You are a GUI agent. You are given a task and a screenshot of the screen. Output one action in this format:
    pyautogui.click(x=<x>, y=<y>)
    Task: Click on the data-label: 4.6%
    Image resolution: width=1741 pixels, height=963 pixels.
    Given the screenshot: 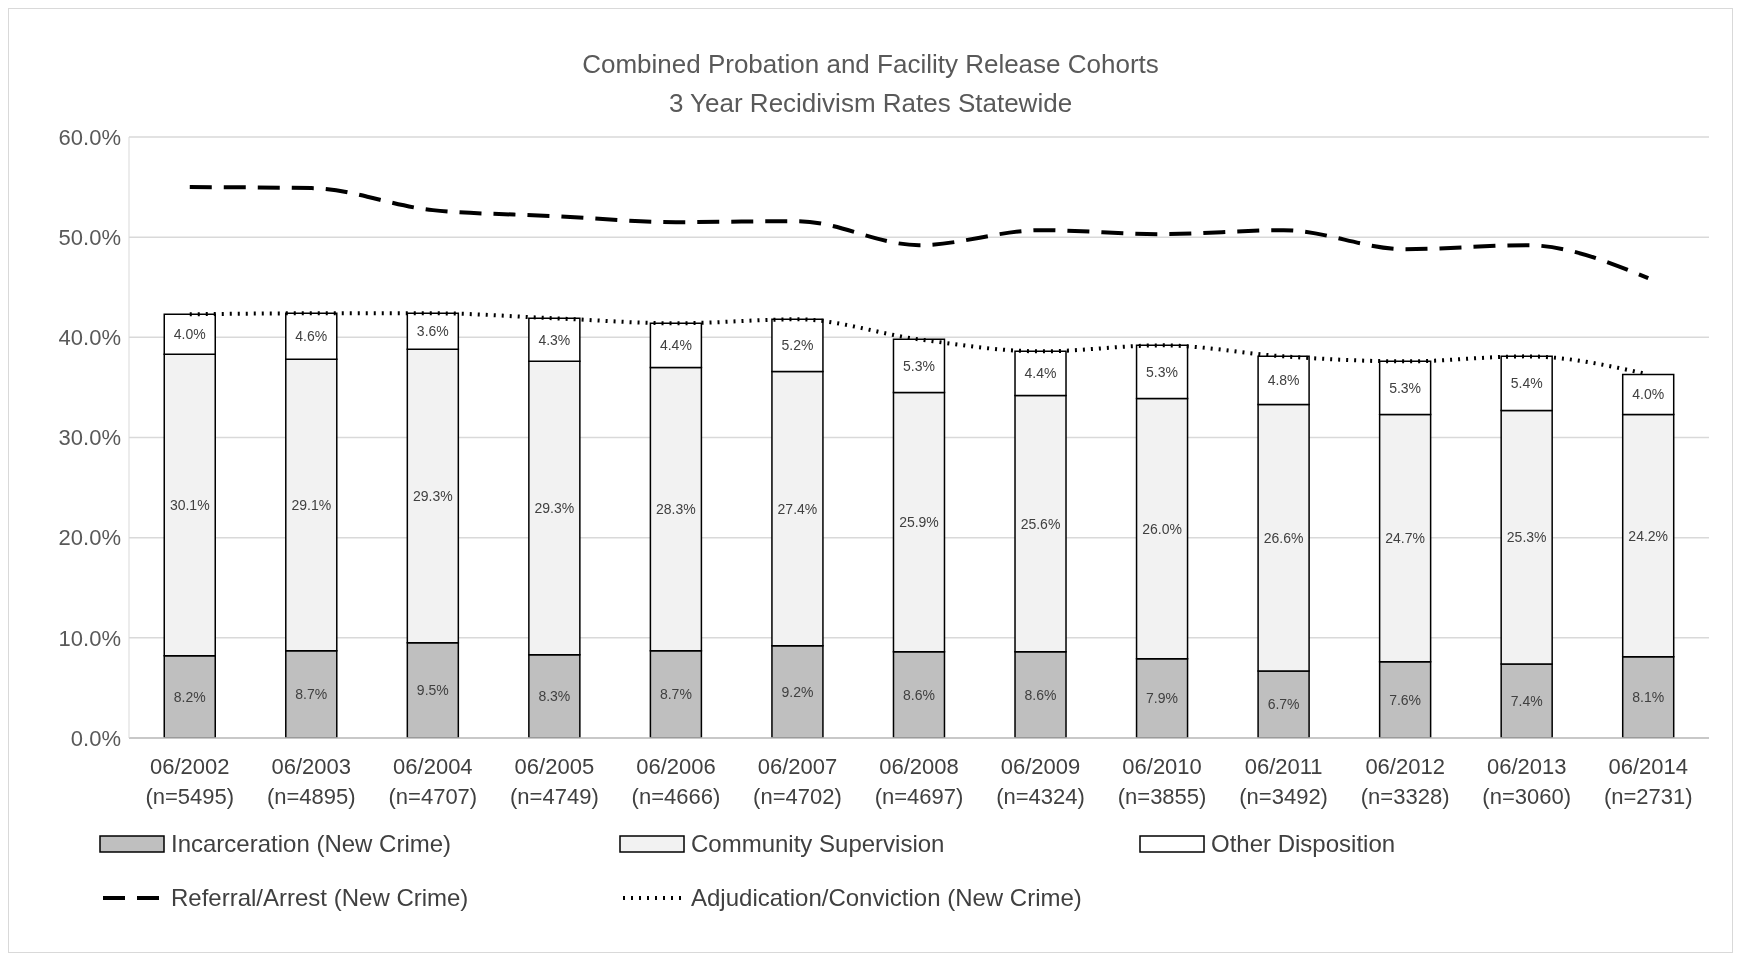 What is the action you would take?
    pyautogui.click(x=311, y=336)
    